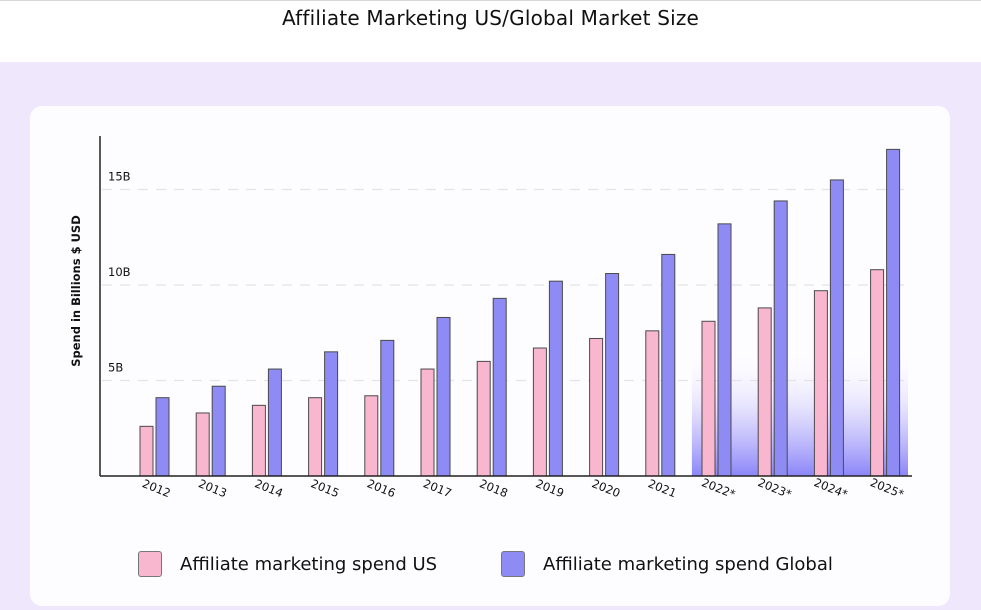  I want to click on x-tick-label: 2018, so click(494, 488).